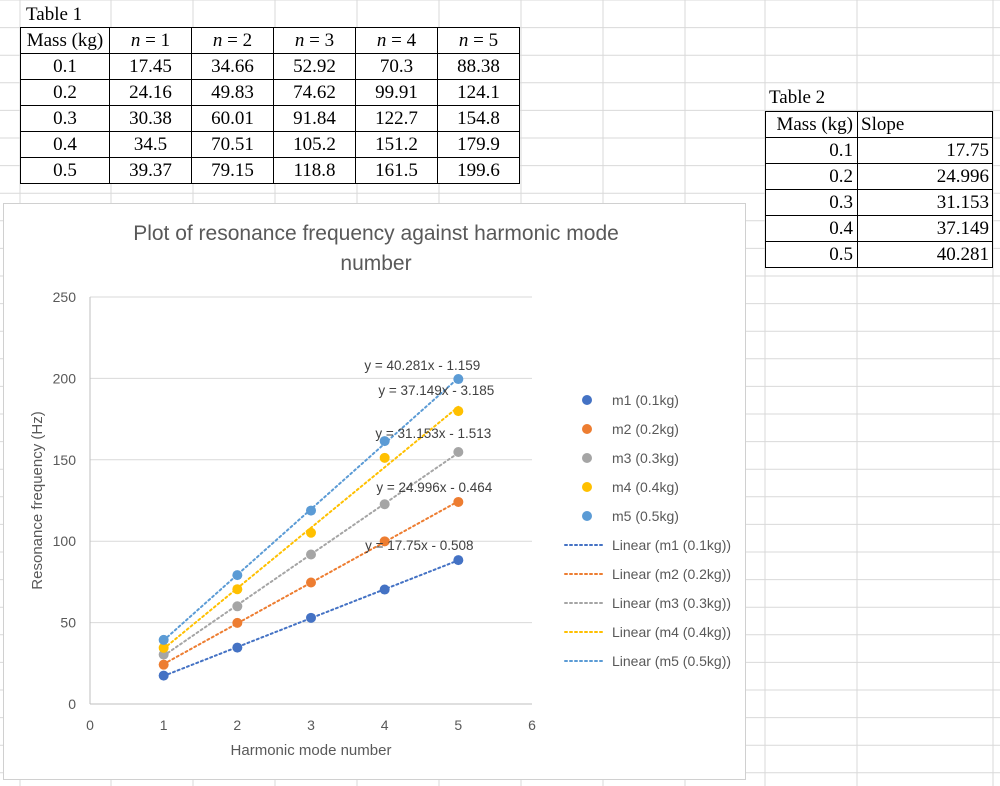 The height and width of the screenshot is (786, 1000). Describe the element at coordinates (232, 92) in the screenshot. I see `table-cell: 49.83` at that location.